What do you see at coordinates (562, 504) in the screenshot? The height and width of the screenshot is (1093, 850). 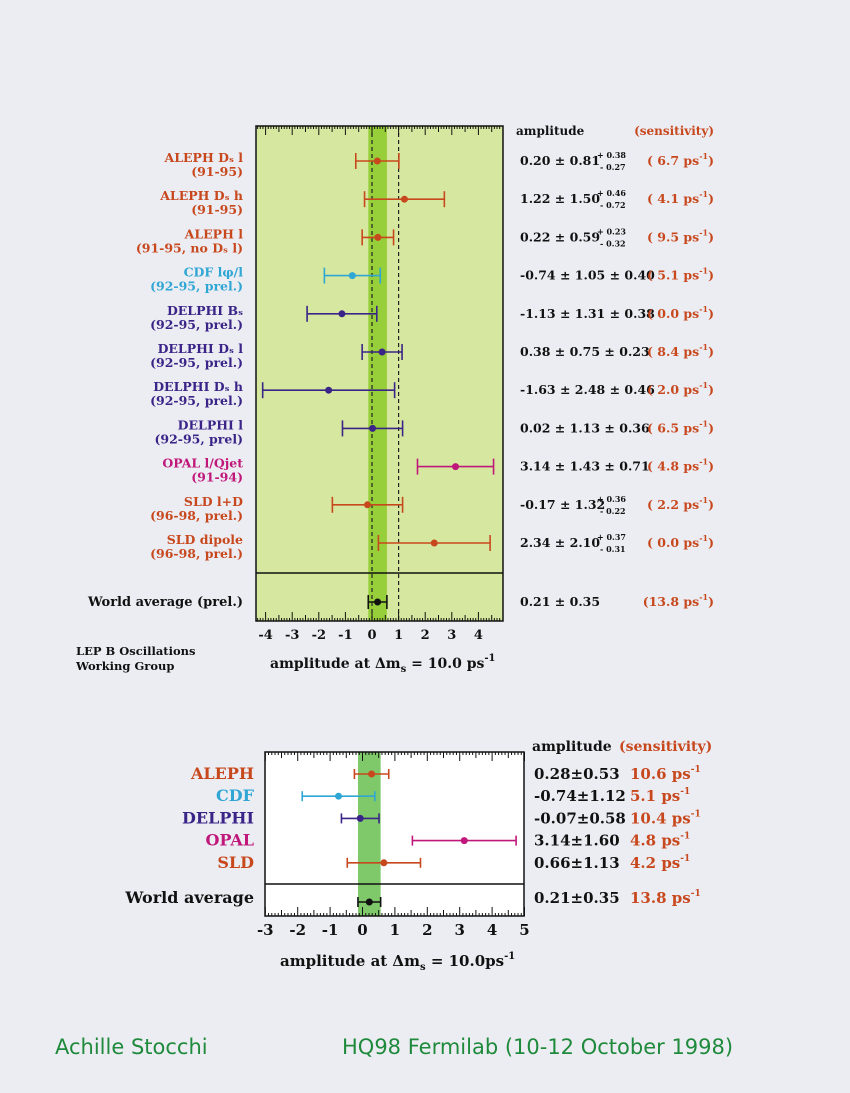 I see `chart1-row-amplitude: -0.17 ± 1.32` at bounding box center [562, 504].